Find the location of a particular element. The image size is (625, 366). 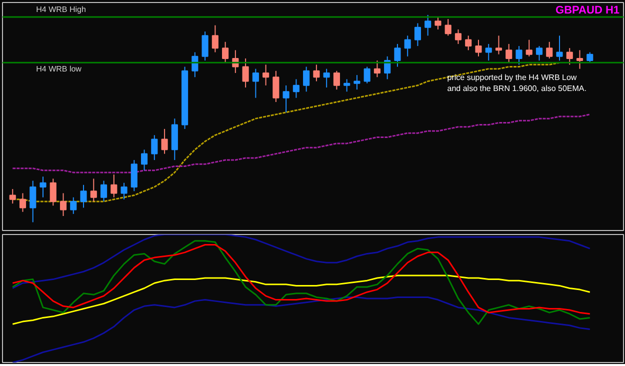

annotation: price supported by the H4 WRB Low and also the BRN 1.9600, also 50EMA. is located at coordinates (516, 82).